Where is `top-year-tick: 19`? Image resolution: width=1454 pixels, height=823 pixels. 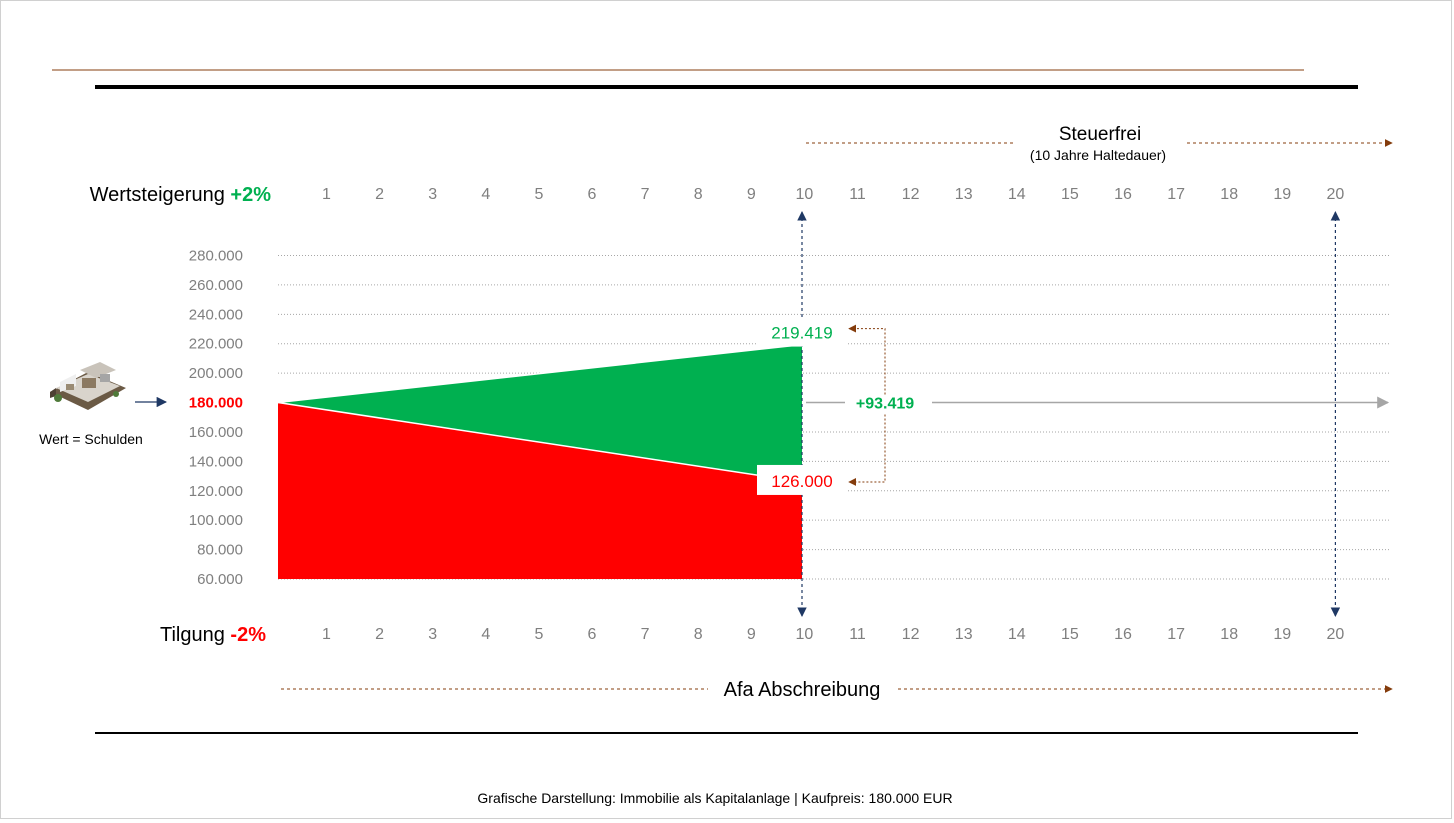
top-year-tick: 19 is located at coordinates (1282, 194).